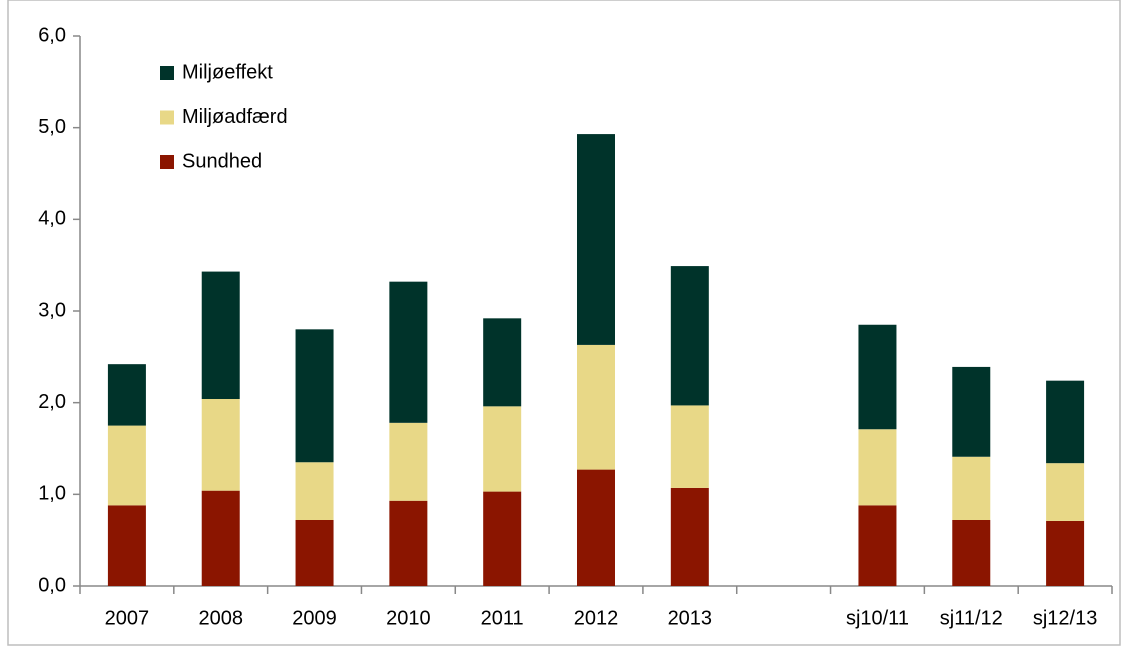 This screenshot has height=646, width=1127. What do you see at coordinates (690, 618) in the screenshot?
I see `x-tick-label: 2013` at bounding box center [690, 618].